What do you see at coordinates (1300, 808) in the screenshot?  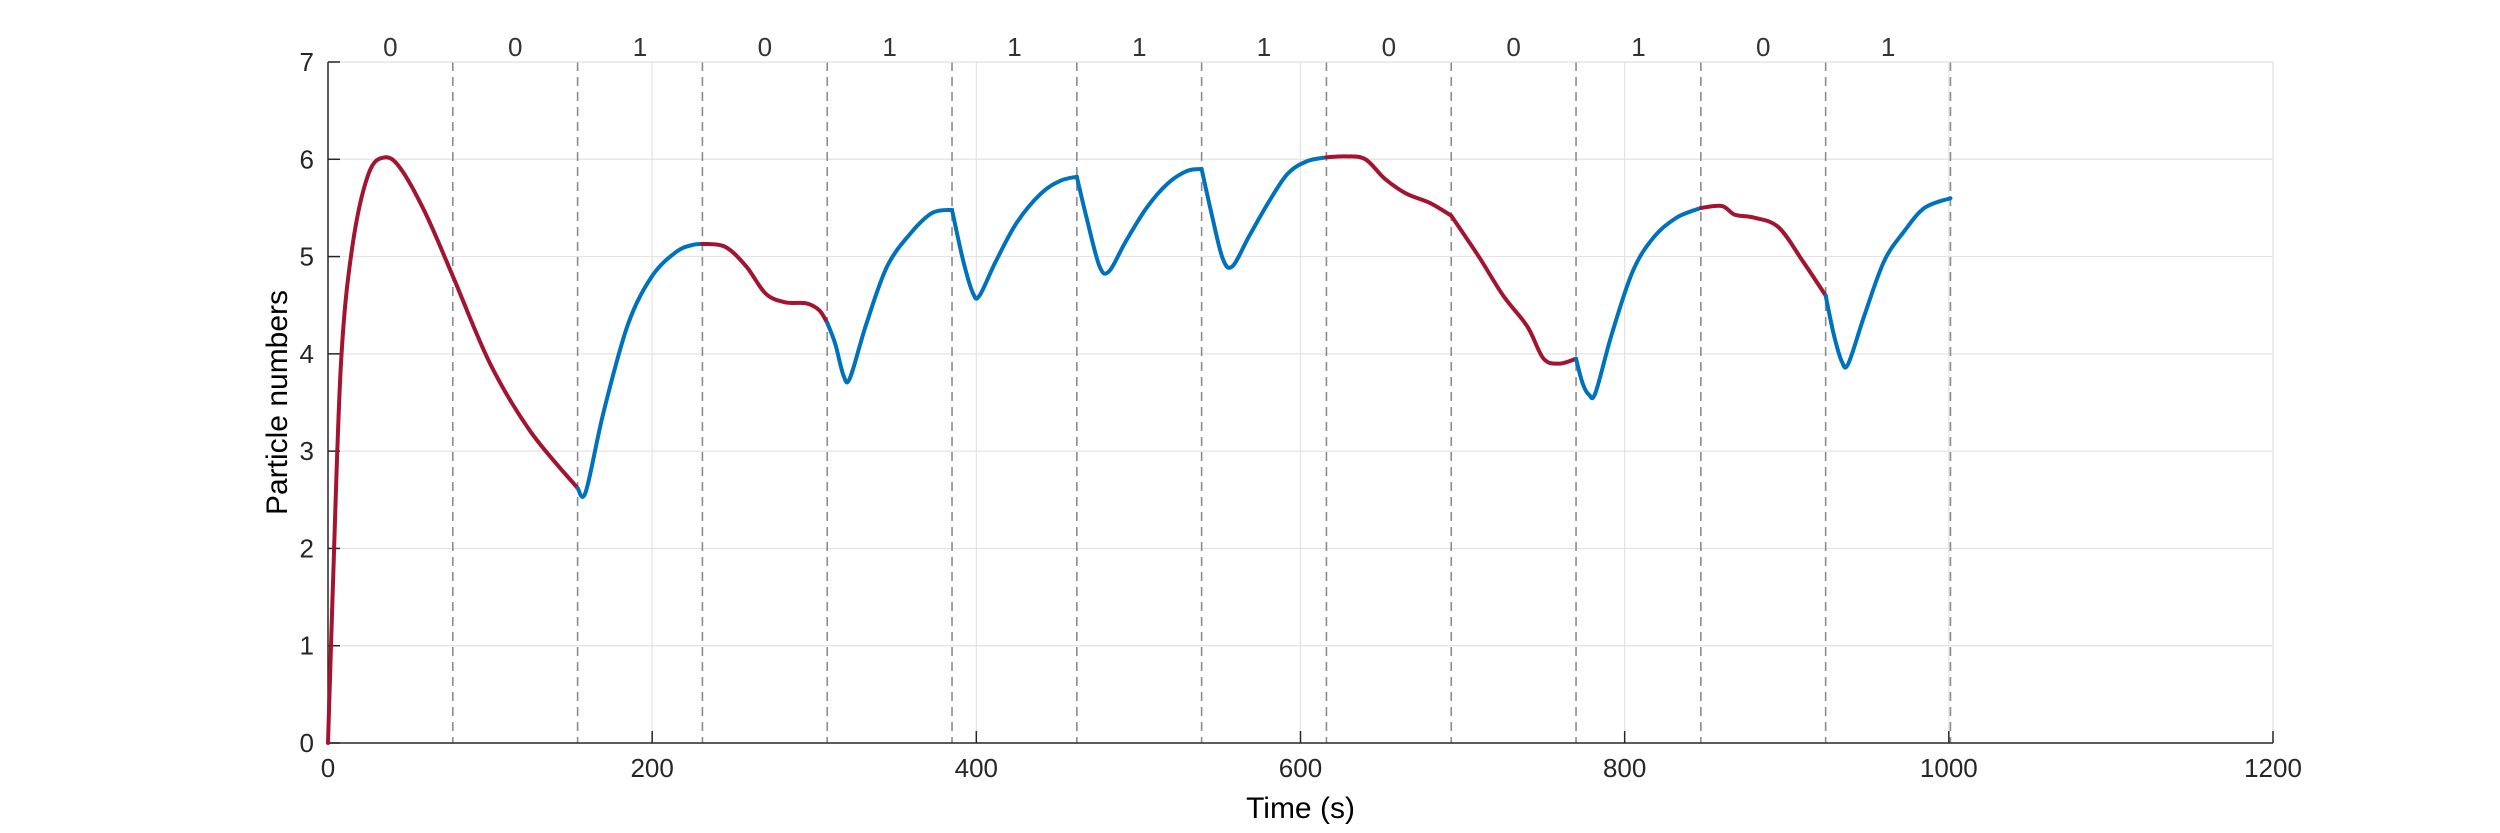 I see `x-axis-title: Time (s)` at bounding box center [1300, 808].